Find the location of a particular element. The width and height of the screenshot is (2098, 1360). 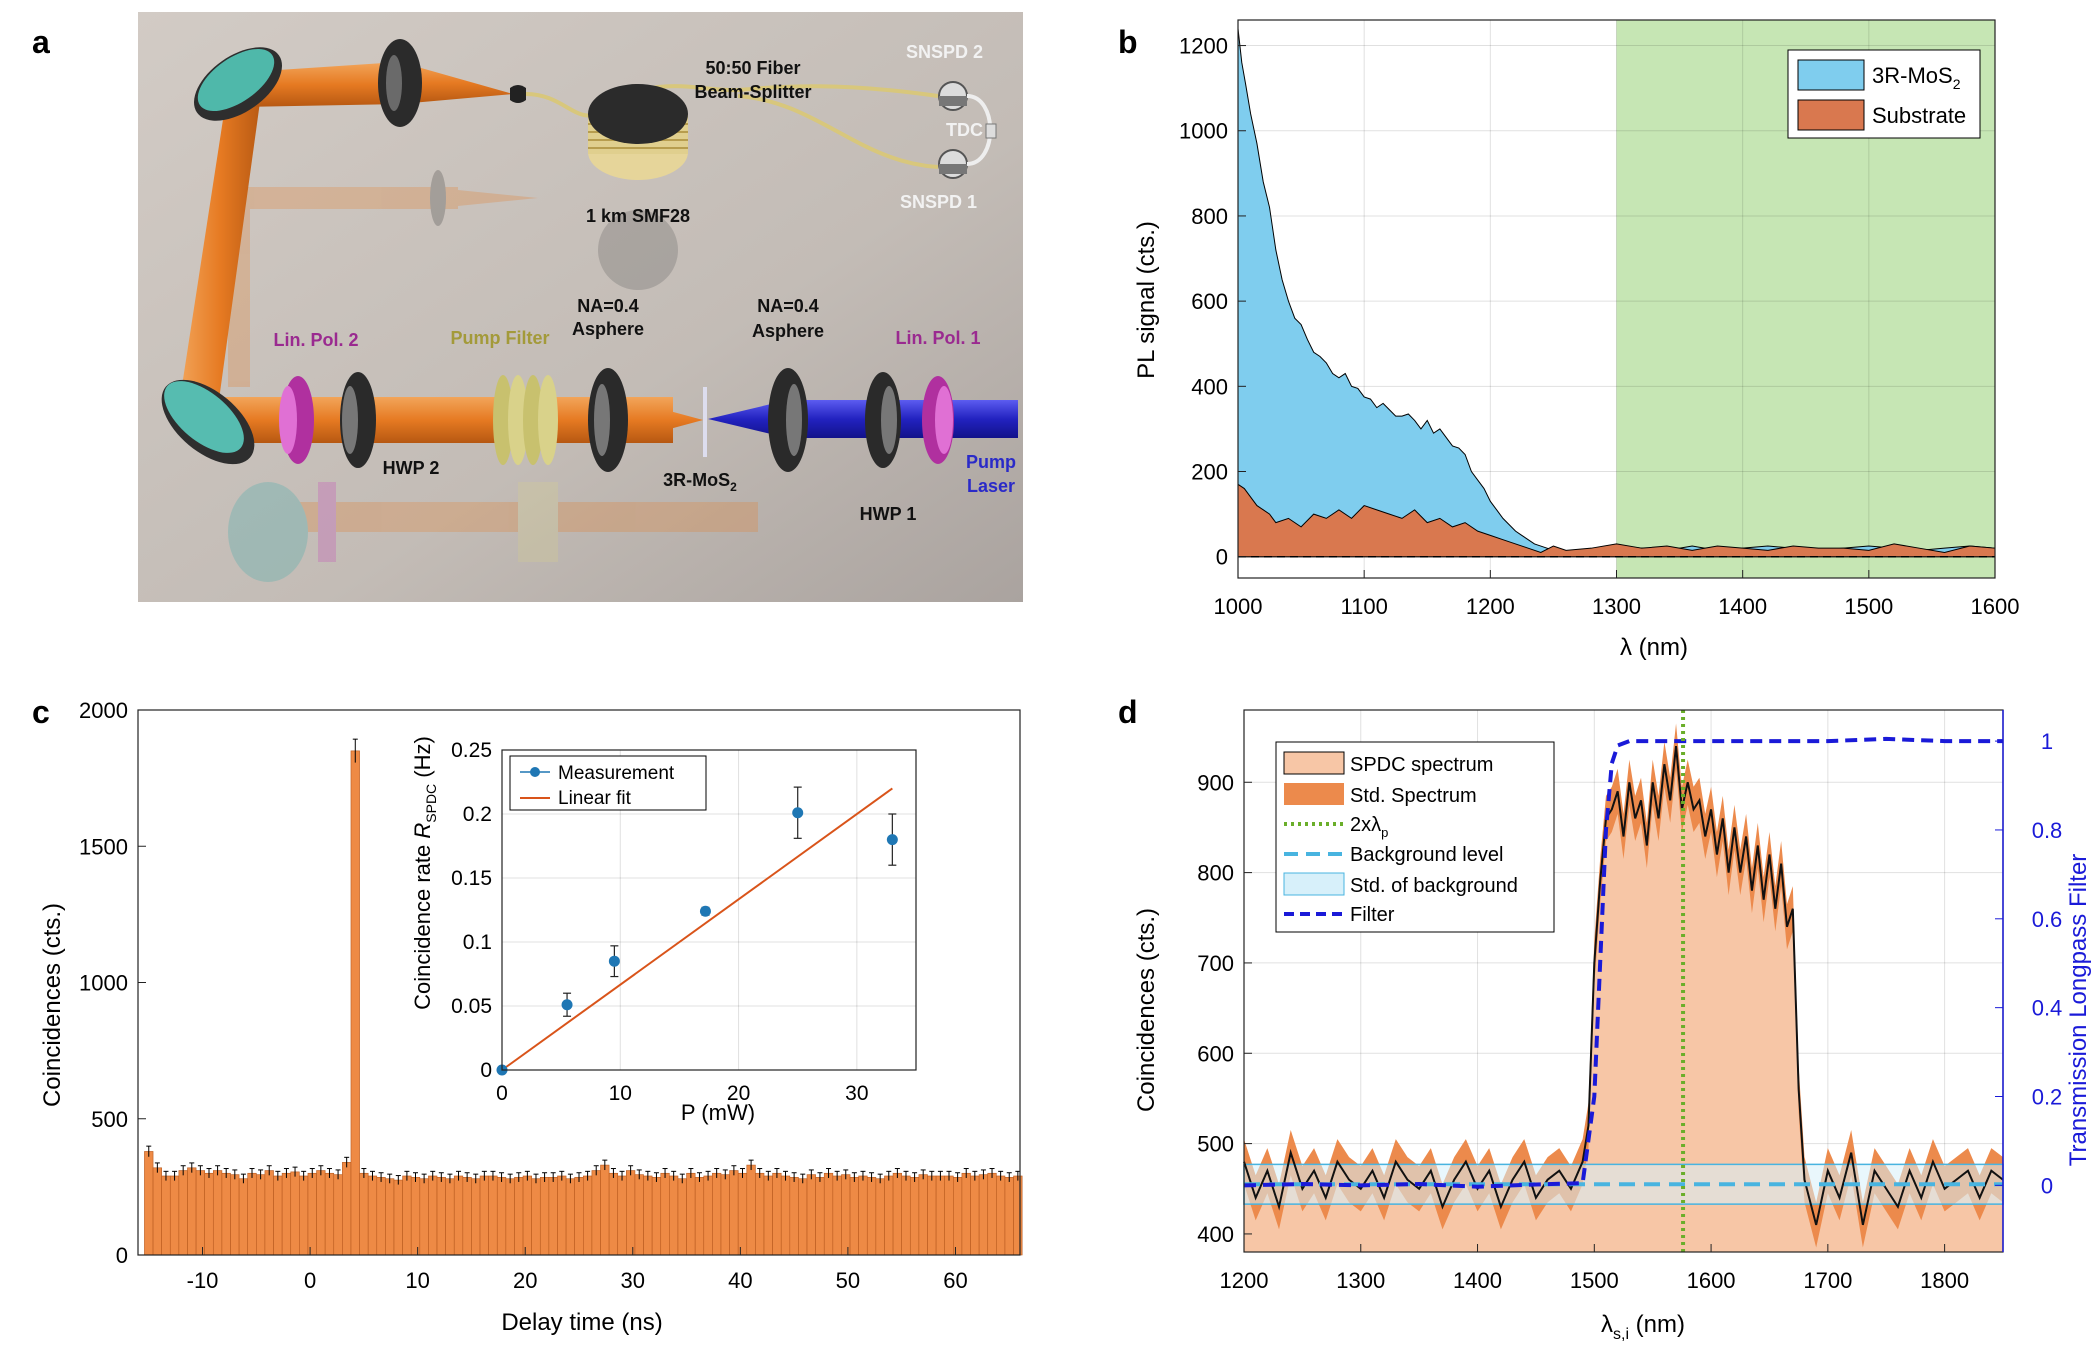

c-inset-legend: Measurement Linear fit is located at coordinates (608, 783).